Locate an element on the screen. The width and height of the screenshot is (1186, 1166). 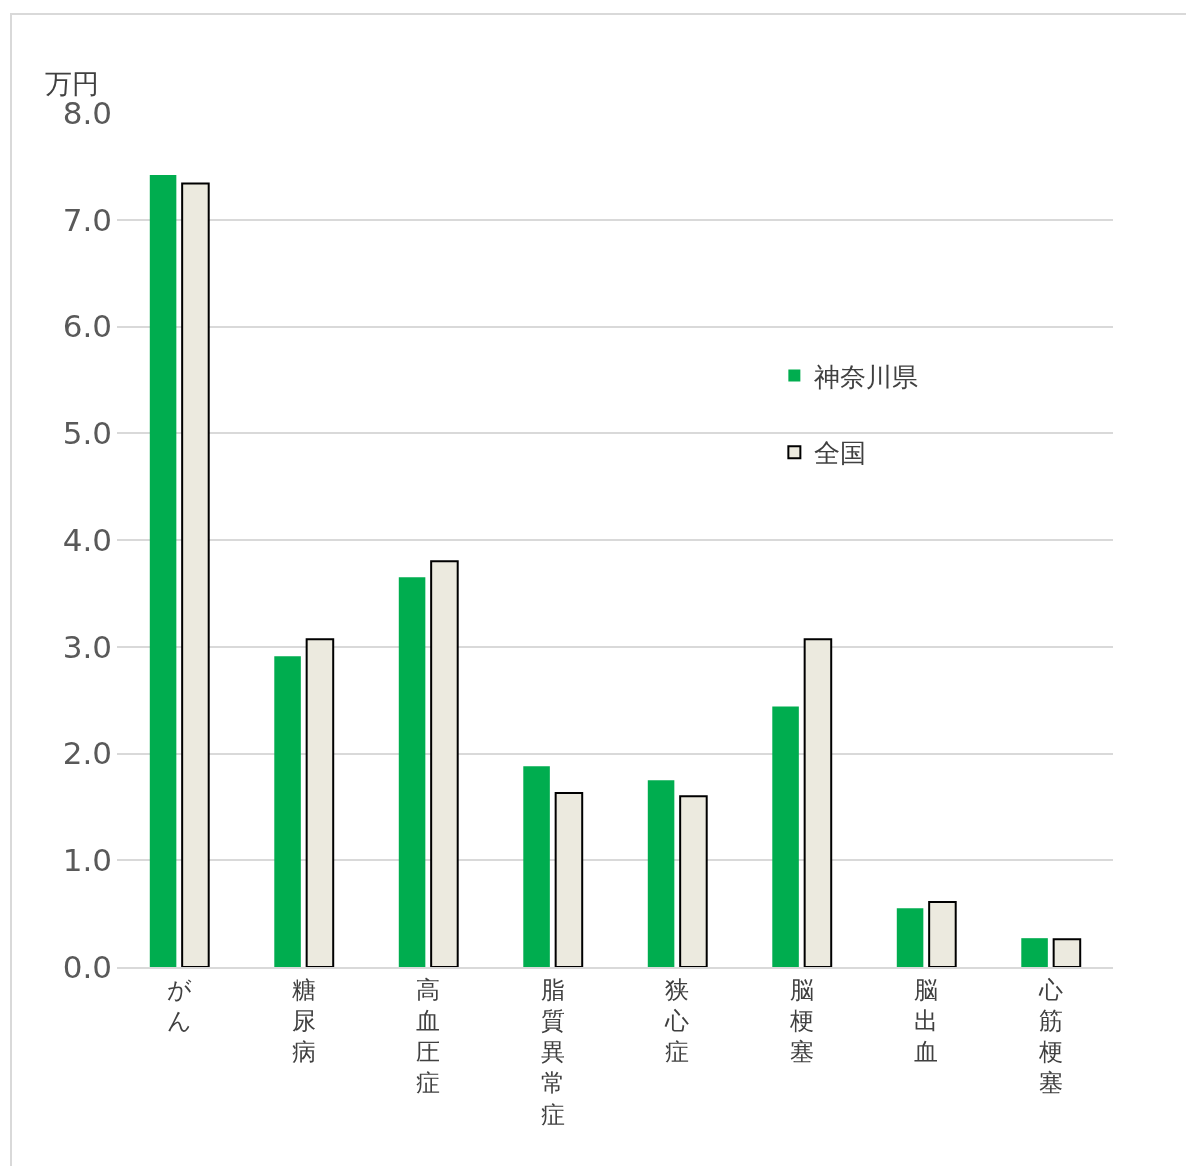
y-tick-label: 0.0 is located at coordinates (87, 966).